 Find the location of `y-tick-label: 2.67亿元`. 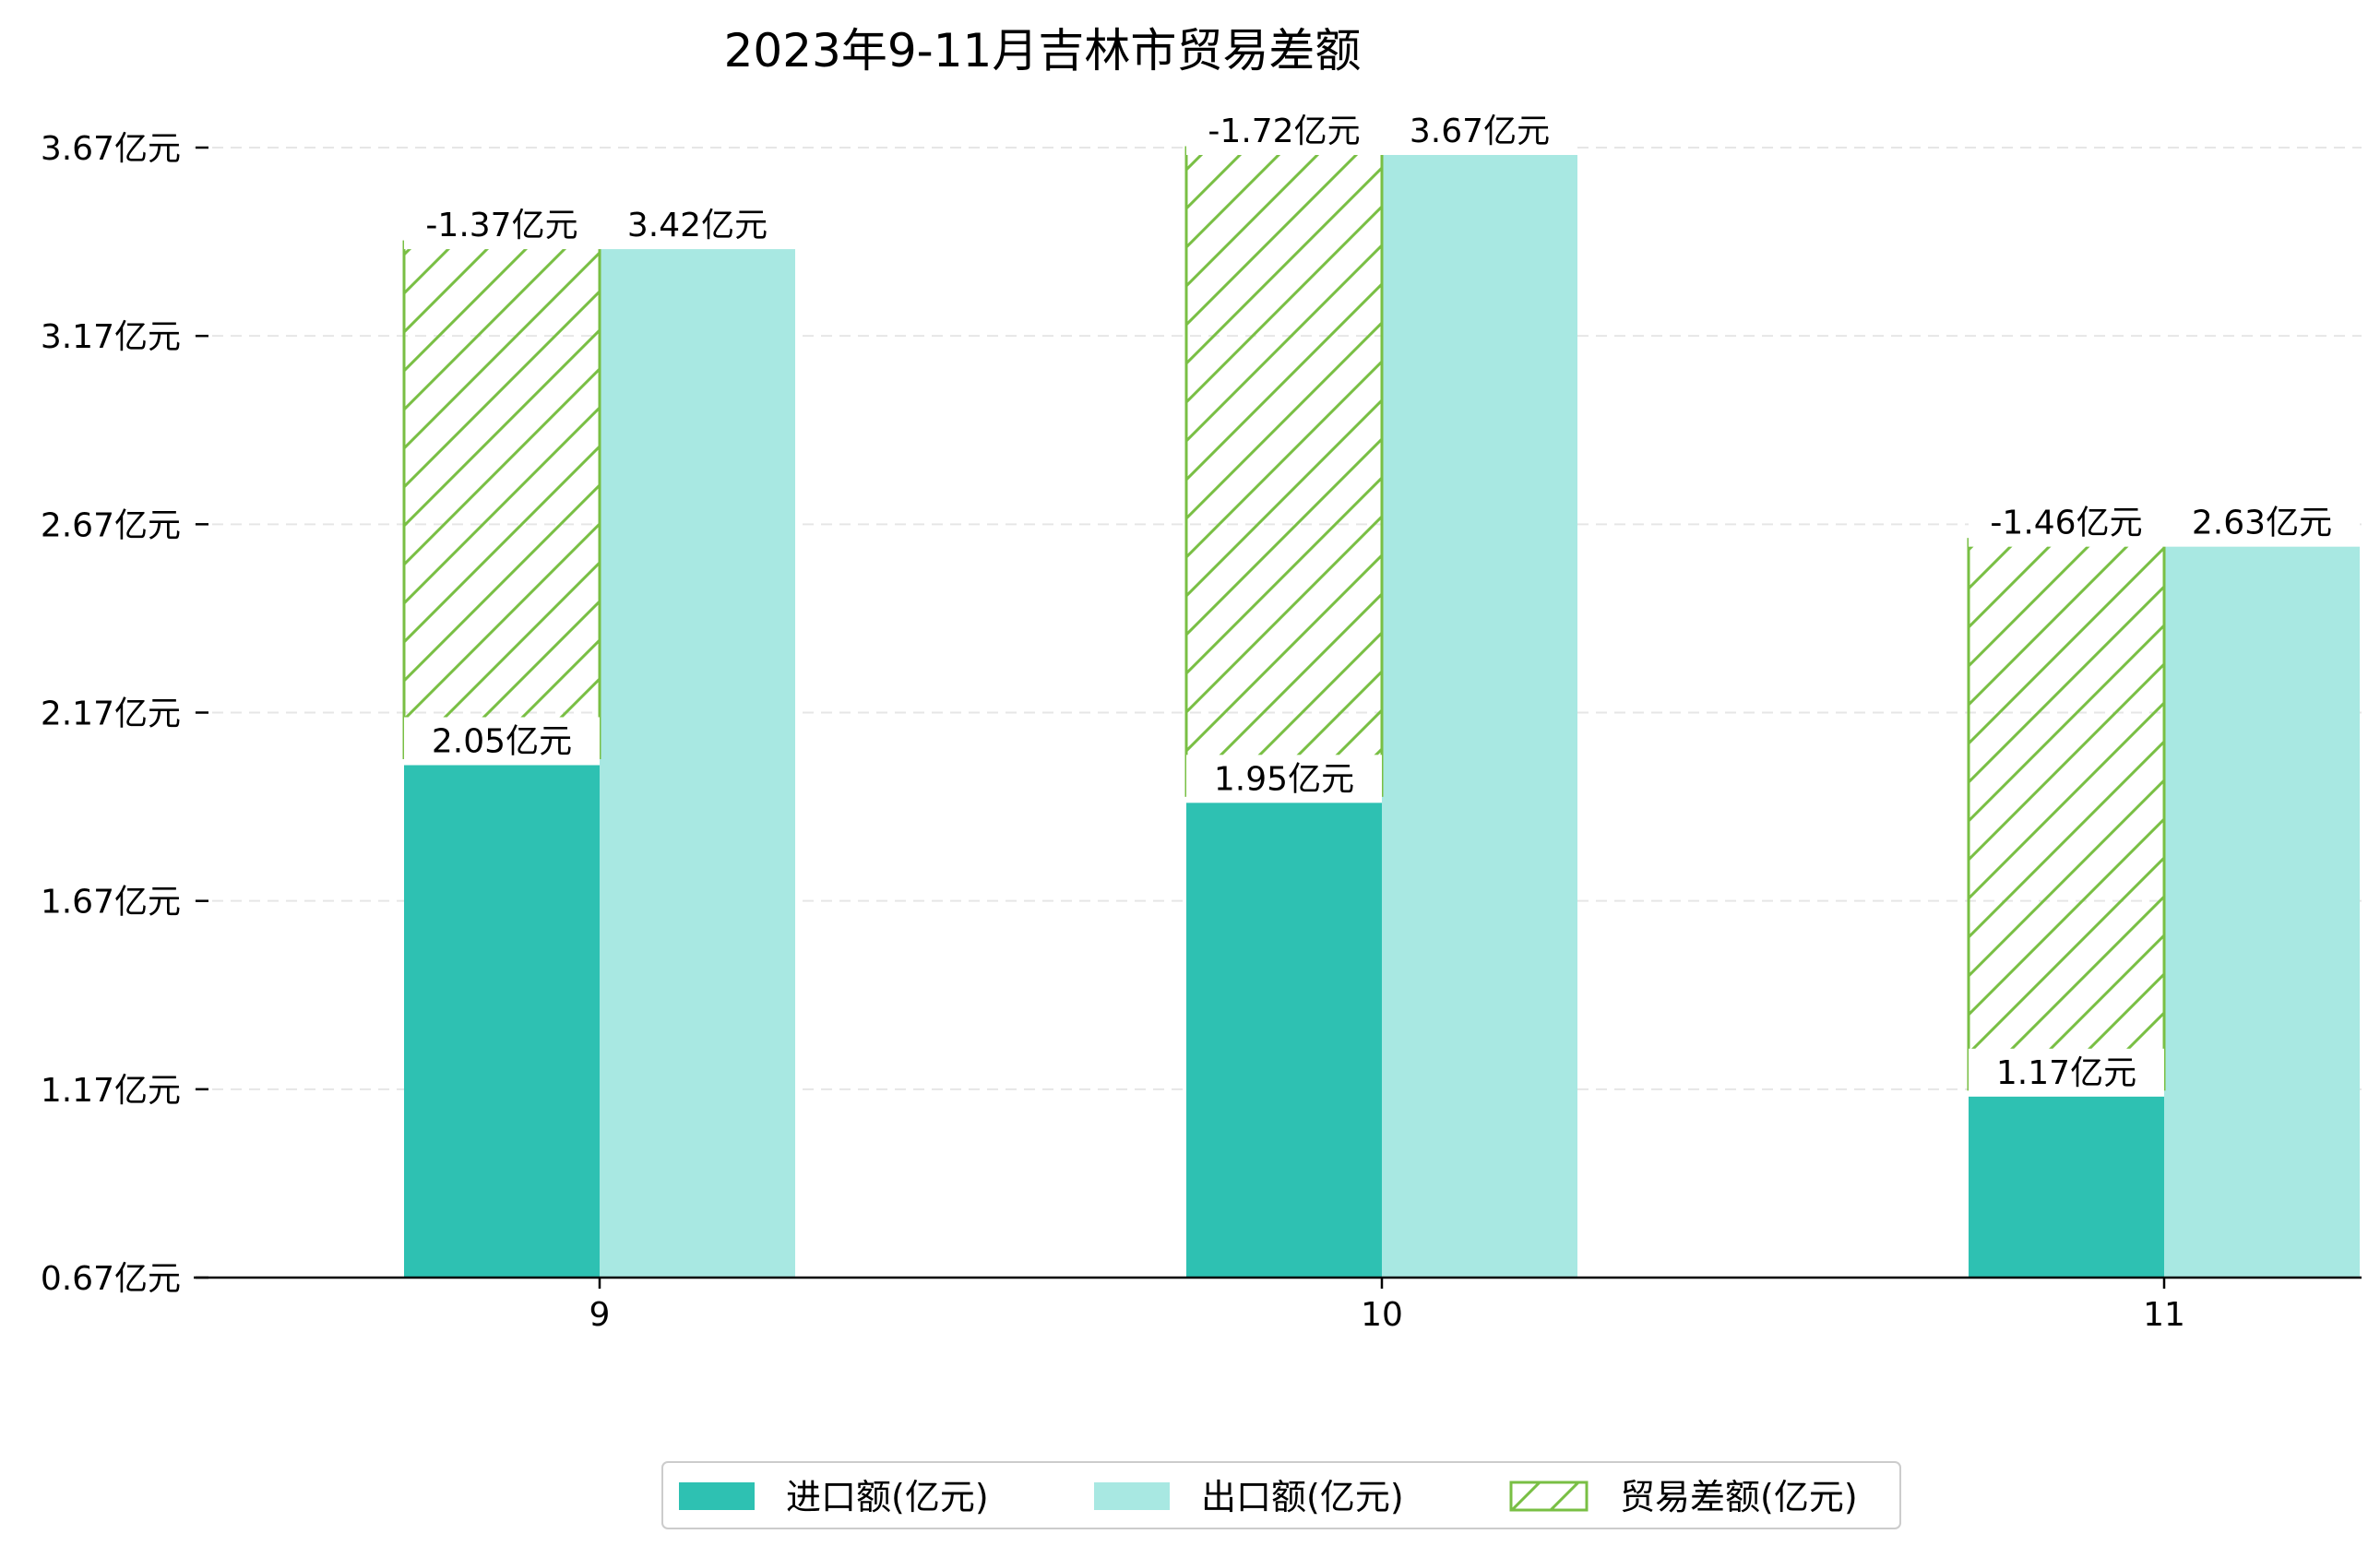

y-tick-label: 2.67亿元 is located at coordinates (111, 525).